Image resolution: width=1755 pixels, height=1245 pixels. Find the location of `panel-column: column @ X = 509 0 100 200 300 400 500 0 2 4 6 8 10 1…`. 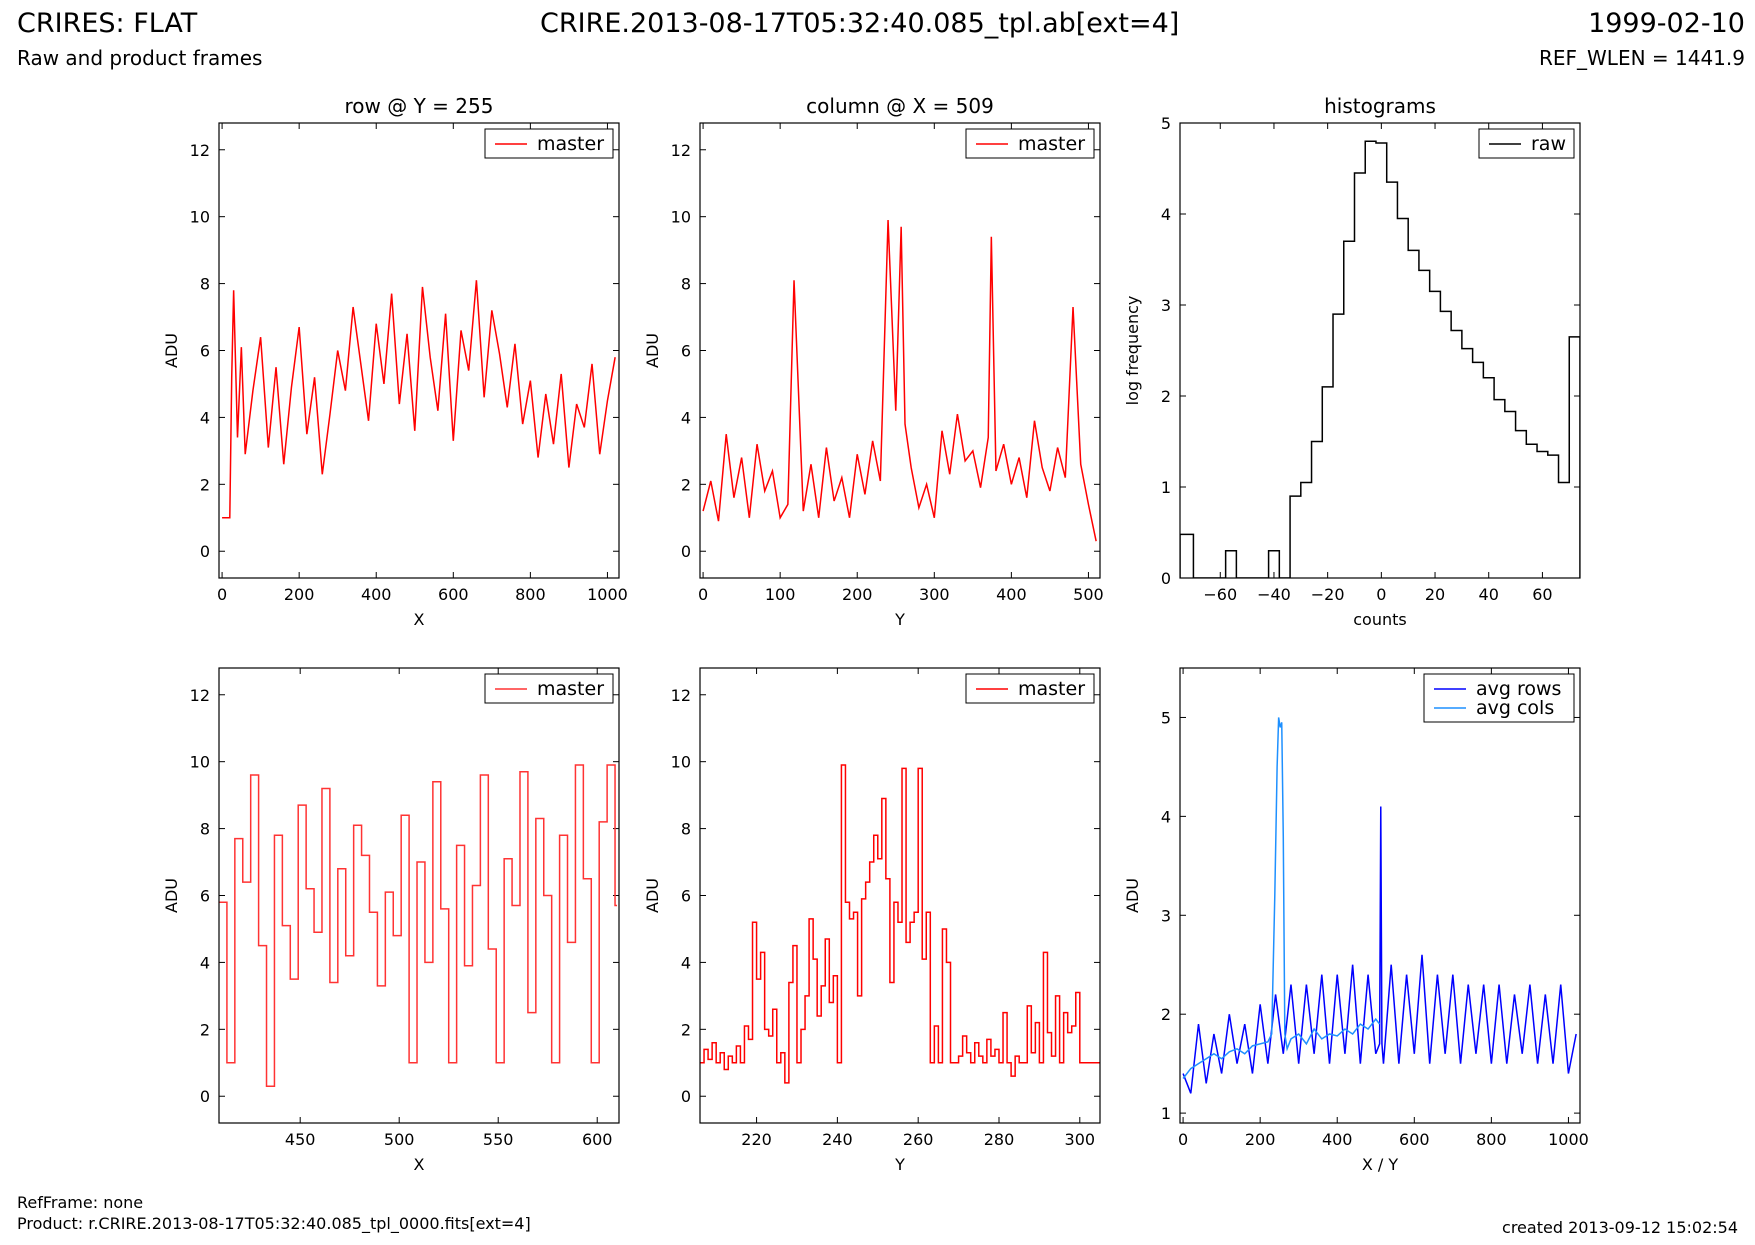

panel-column: column @ X = 509 0 100 200 300 400 500 0 2 4 6 8 10 1… is located at coordinates (873, 361).